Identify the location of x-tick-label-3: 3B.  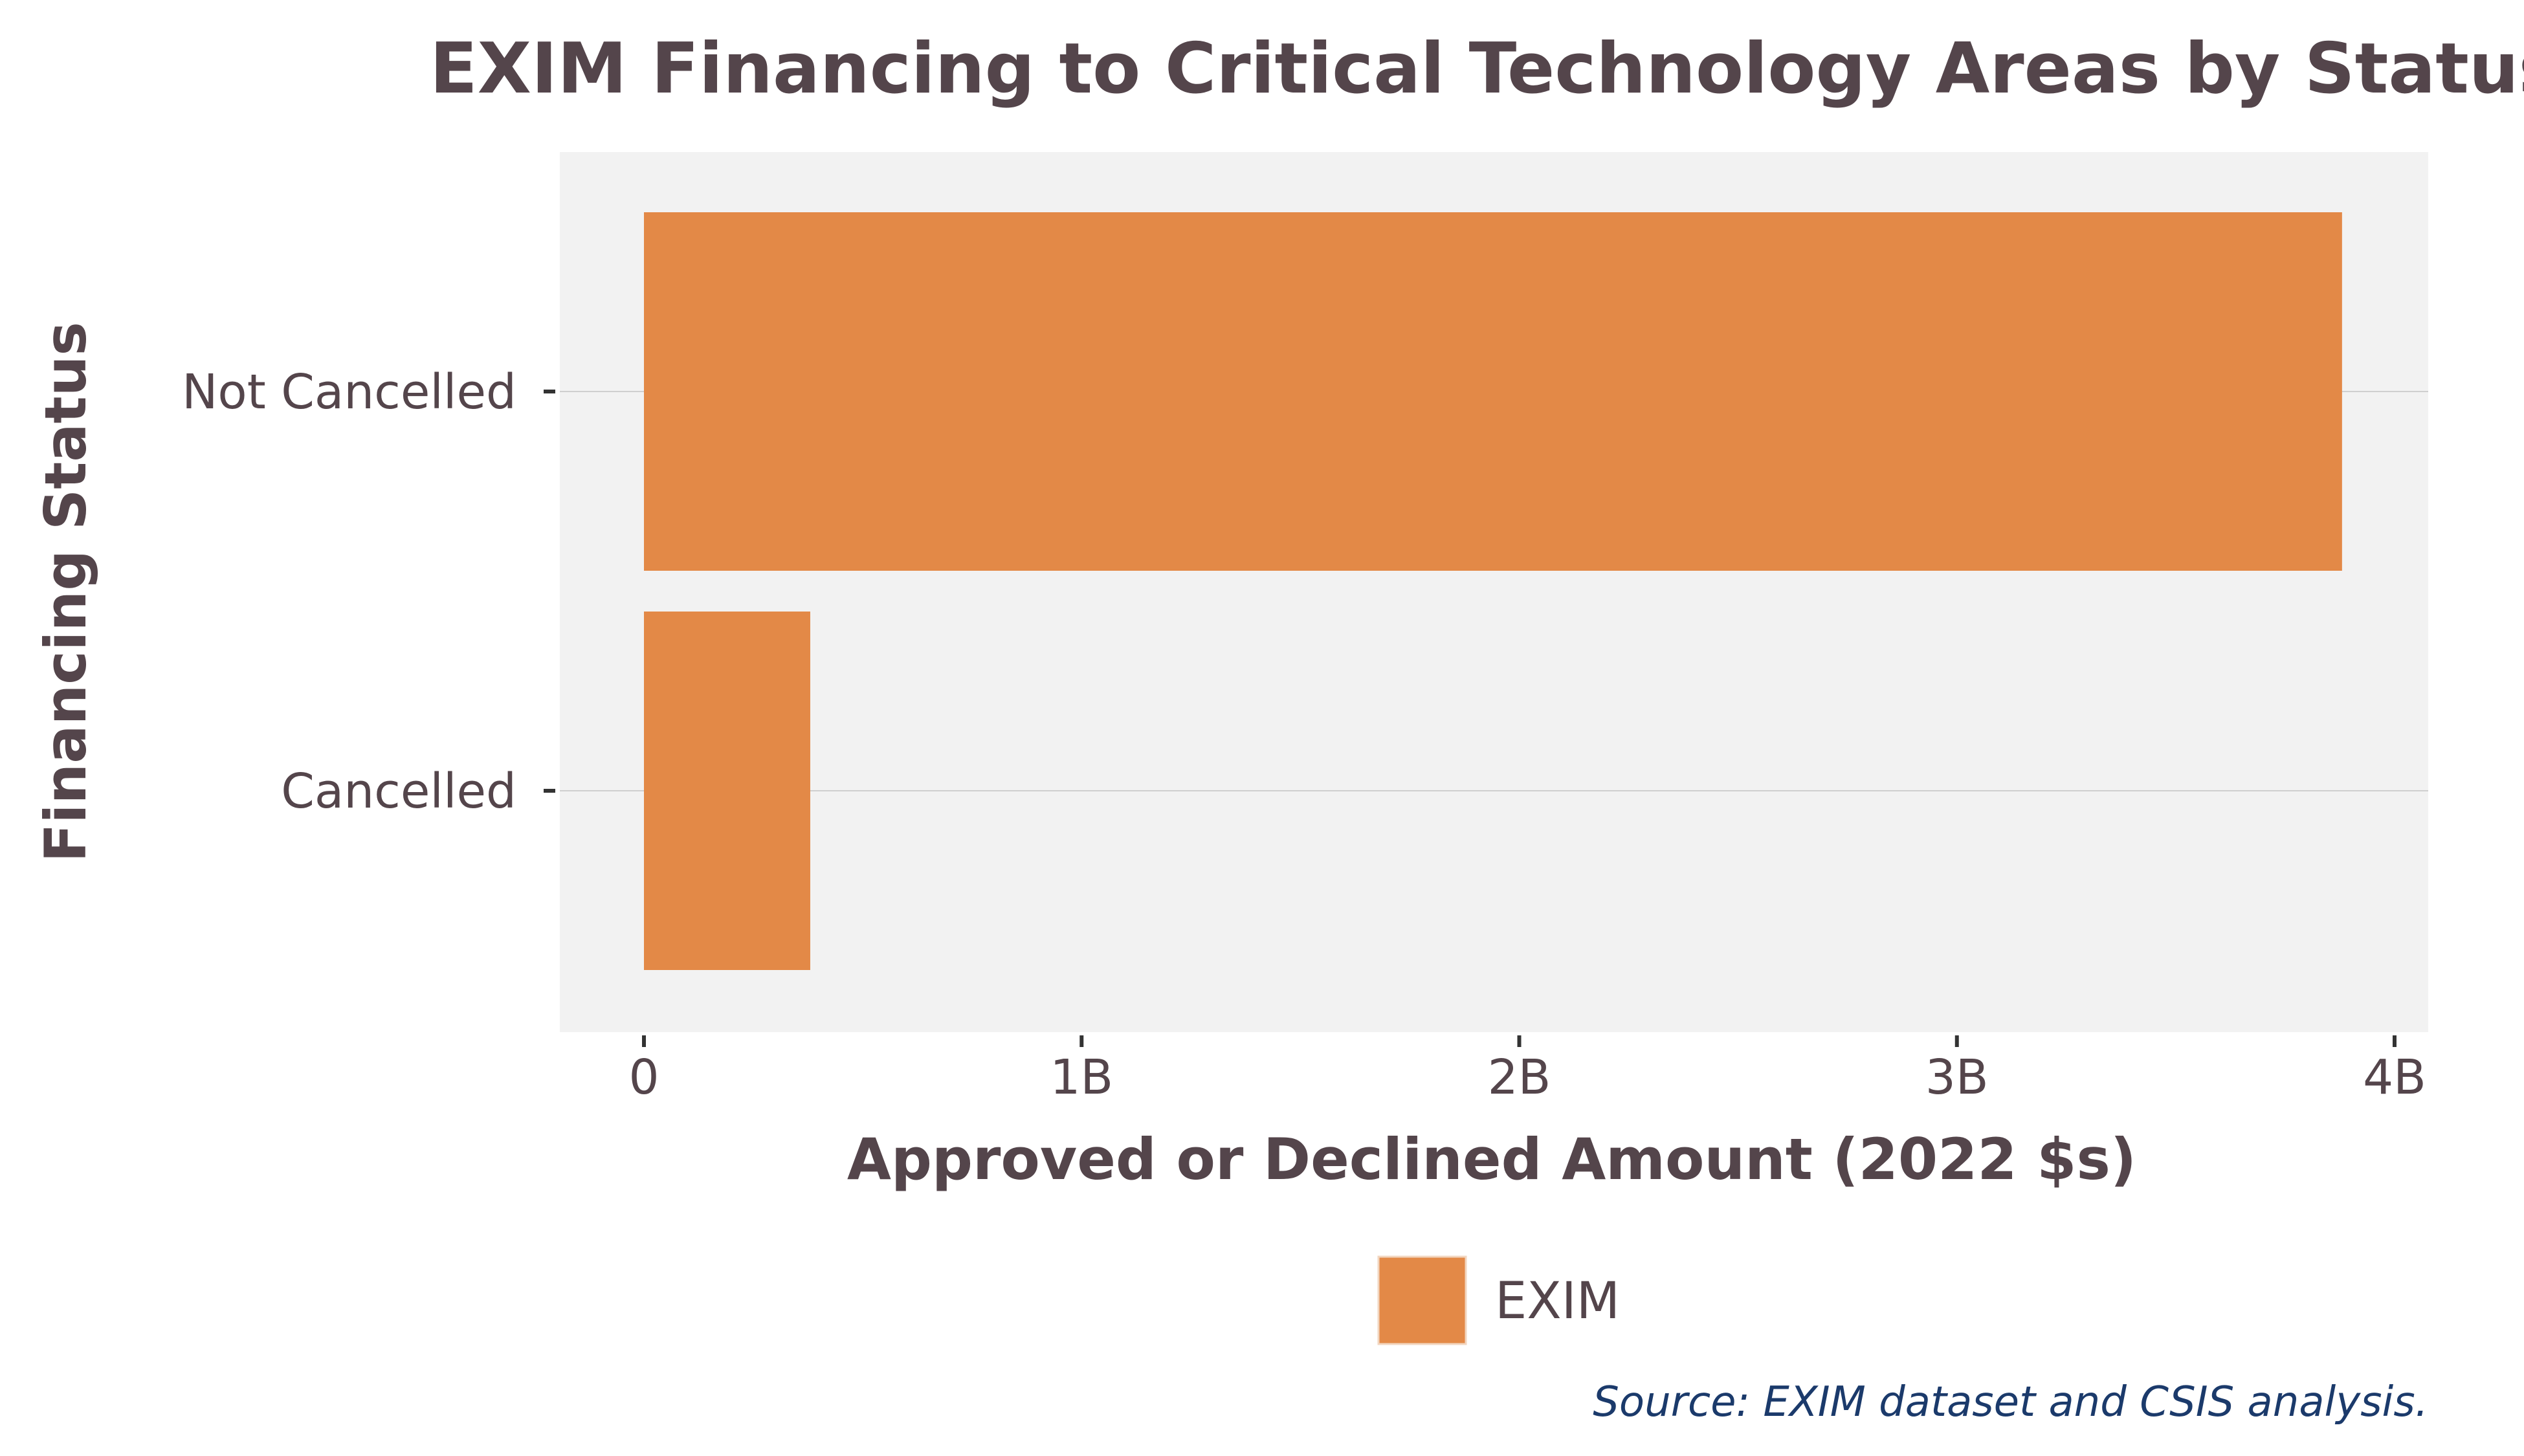
(1957, 1077).